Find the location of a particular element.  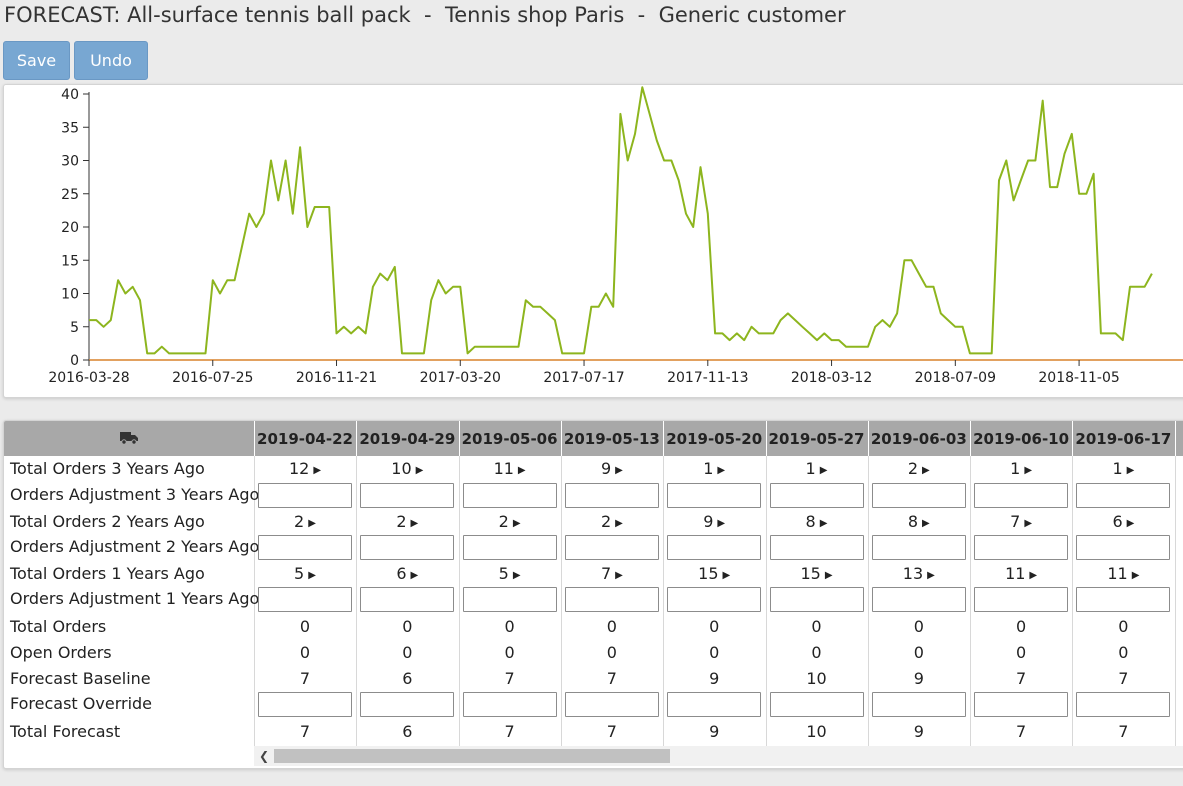

column-header-date: 2019-06-10 is located at coordinates (1020, 438).